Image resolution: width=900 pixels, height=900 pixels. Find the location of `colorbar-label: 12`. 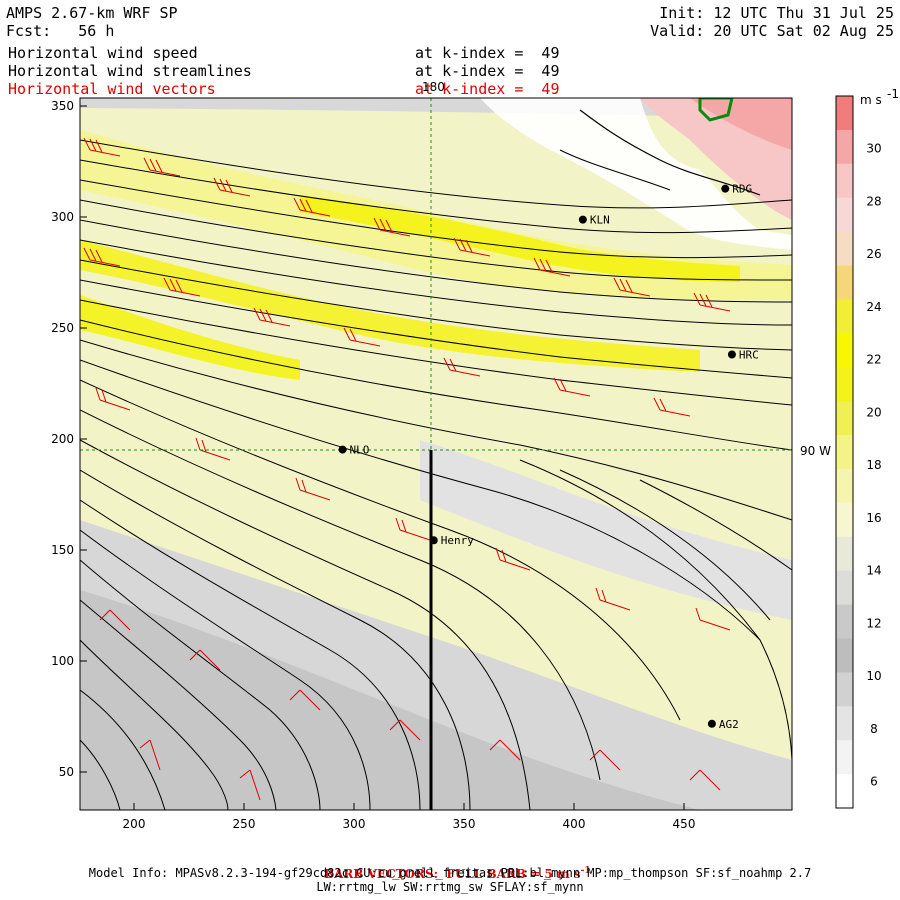

colorbar-label: 12 is located at coordinates (873, 623).